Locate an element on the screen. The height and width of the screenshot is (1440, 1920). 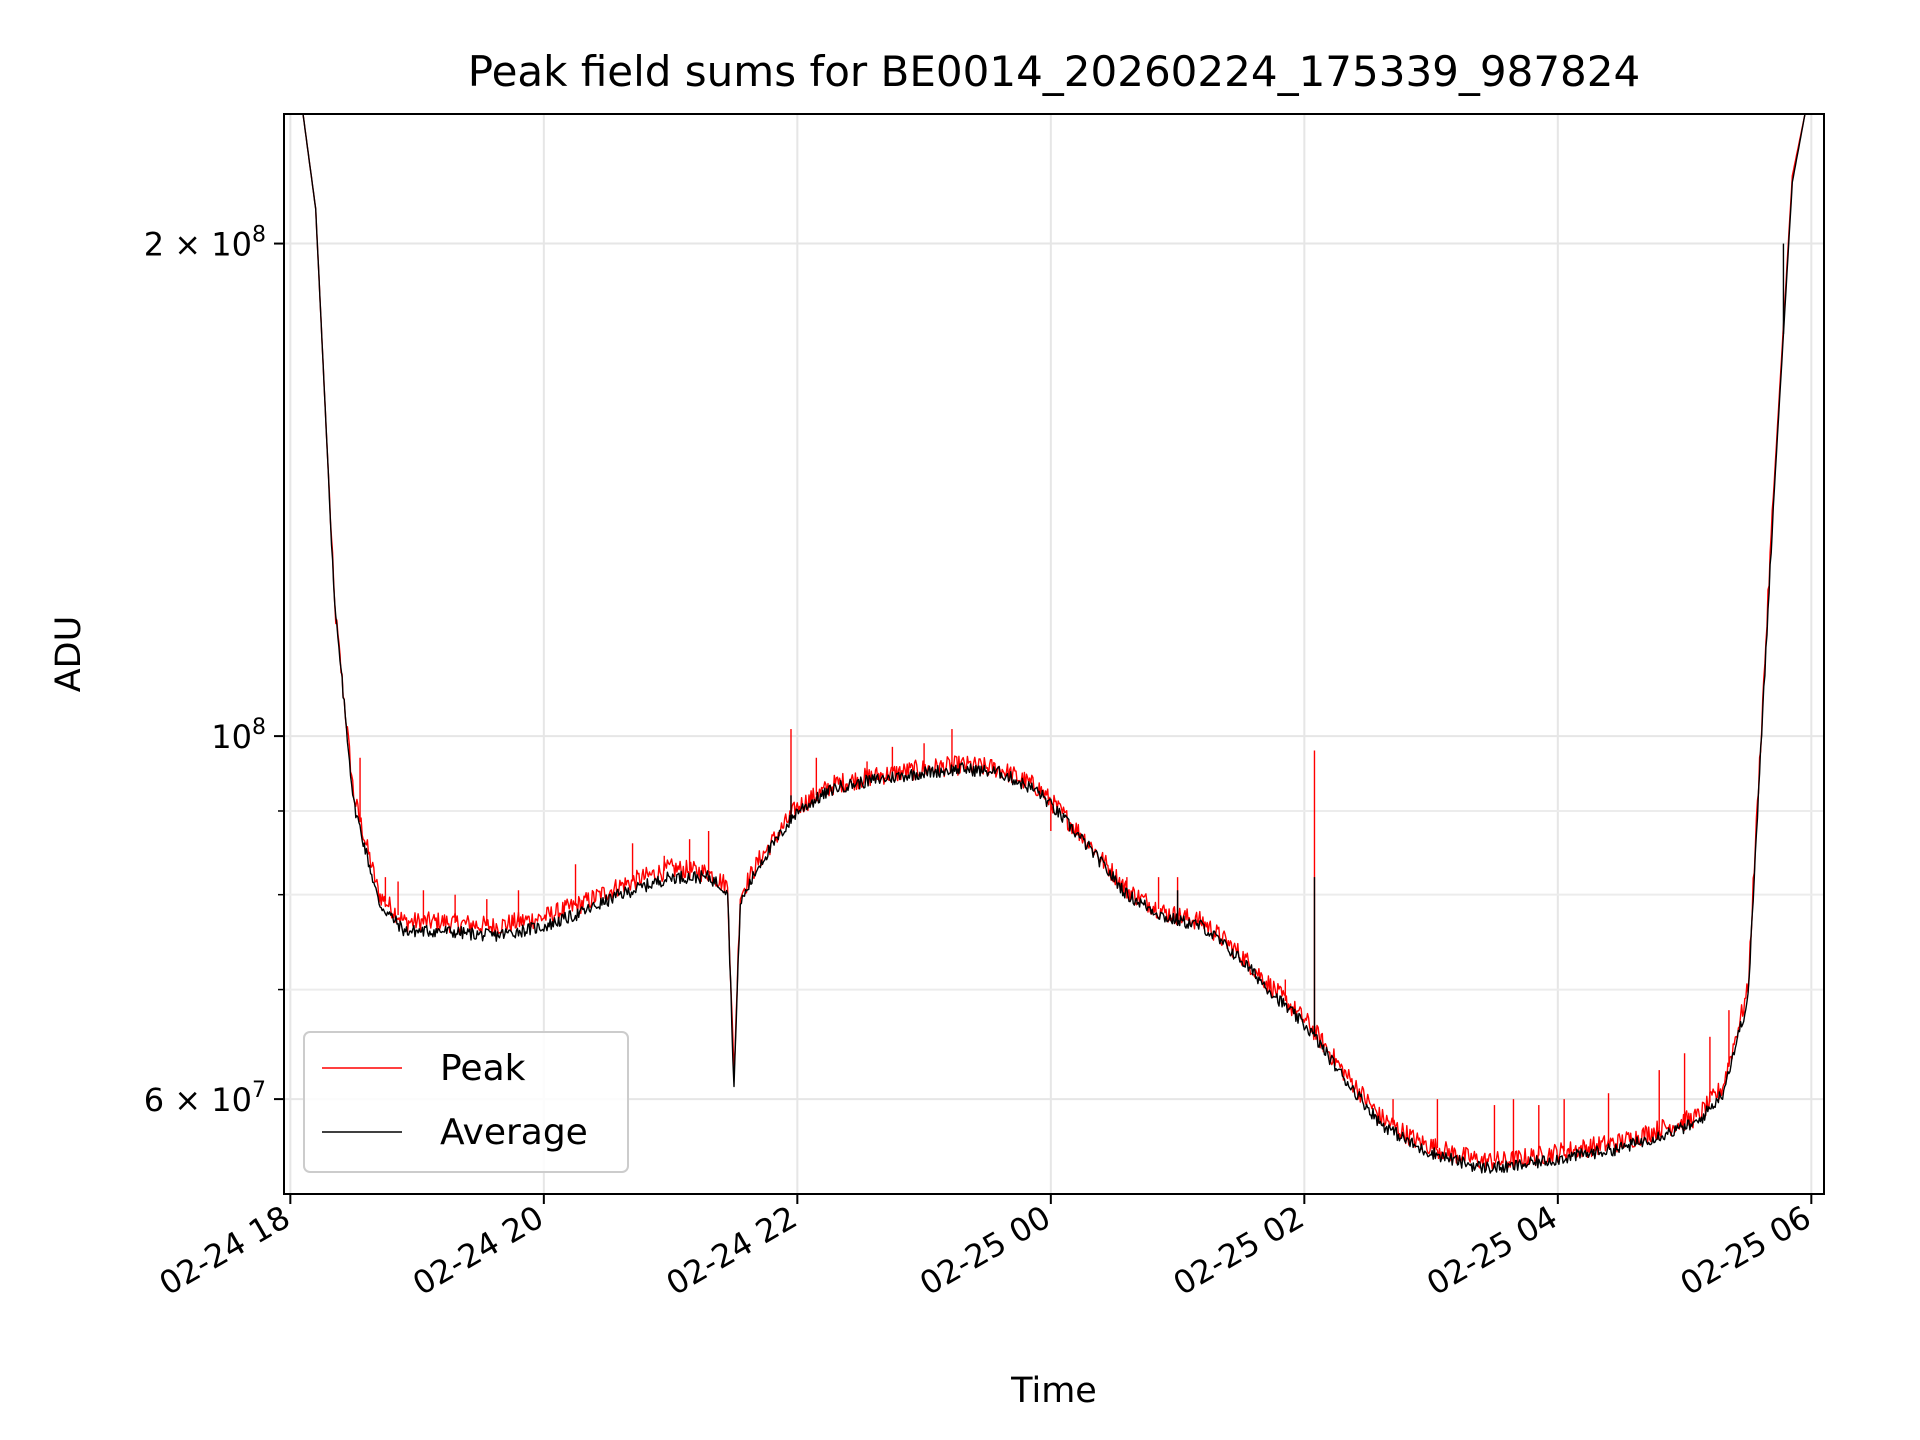
legend: Peak Average is located at coordinates (466, 1102).